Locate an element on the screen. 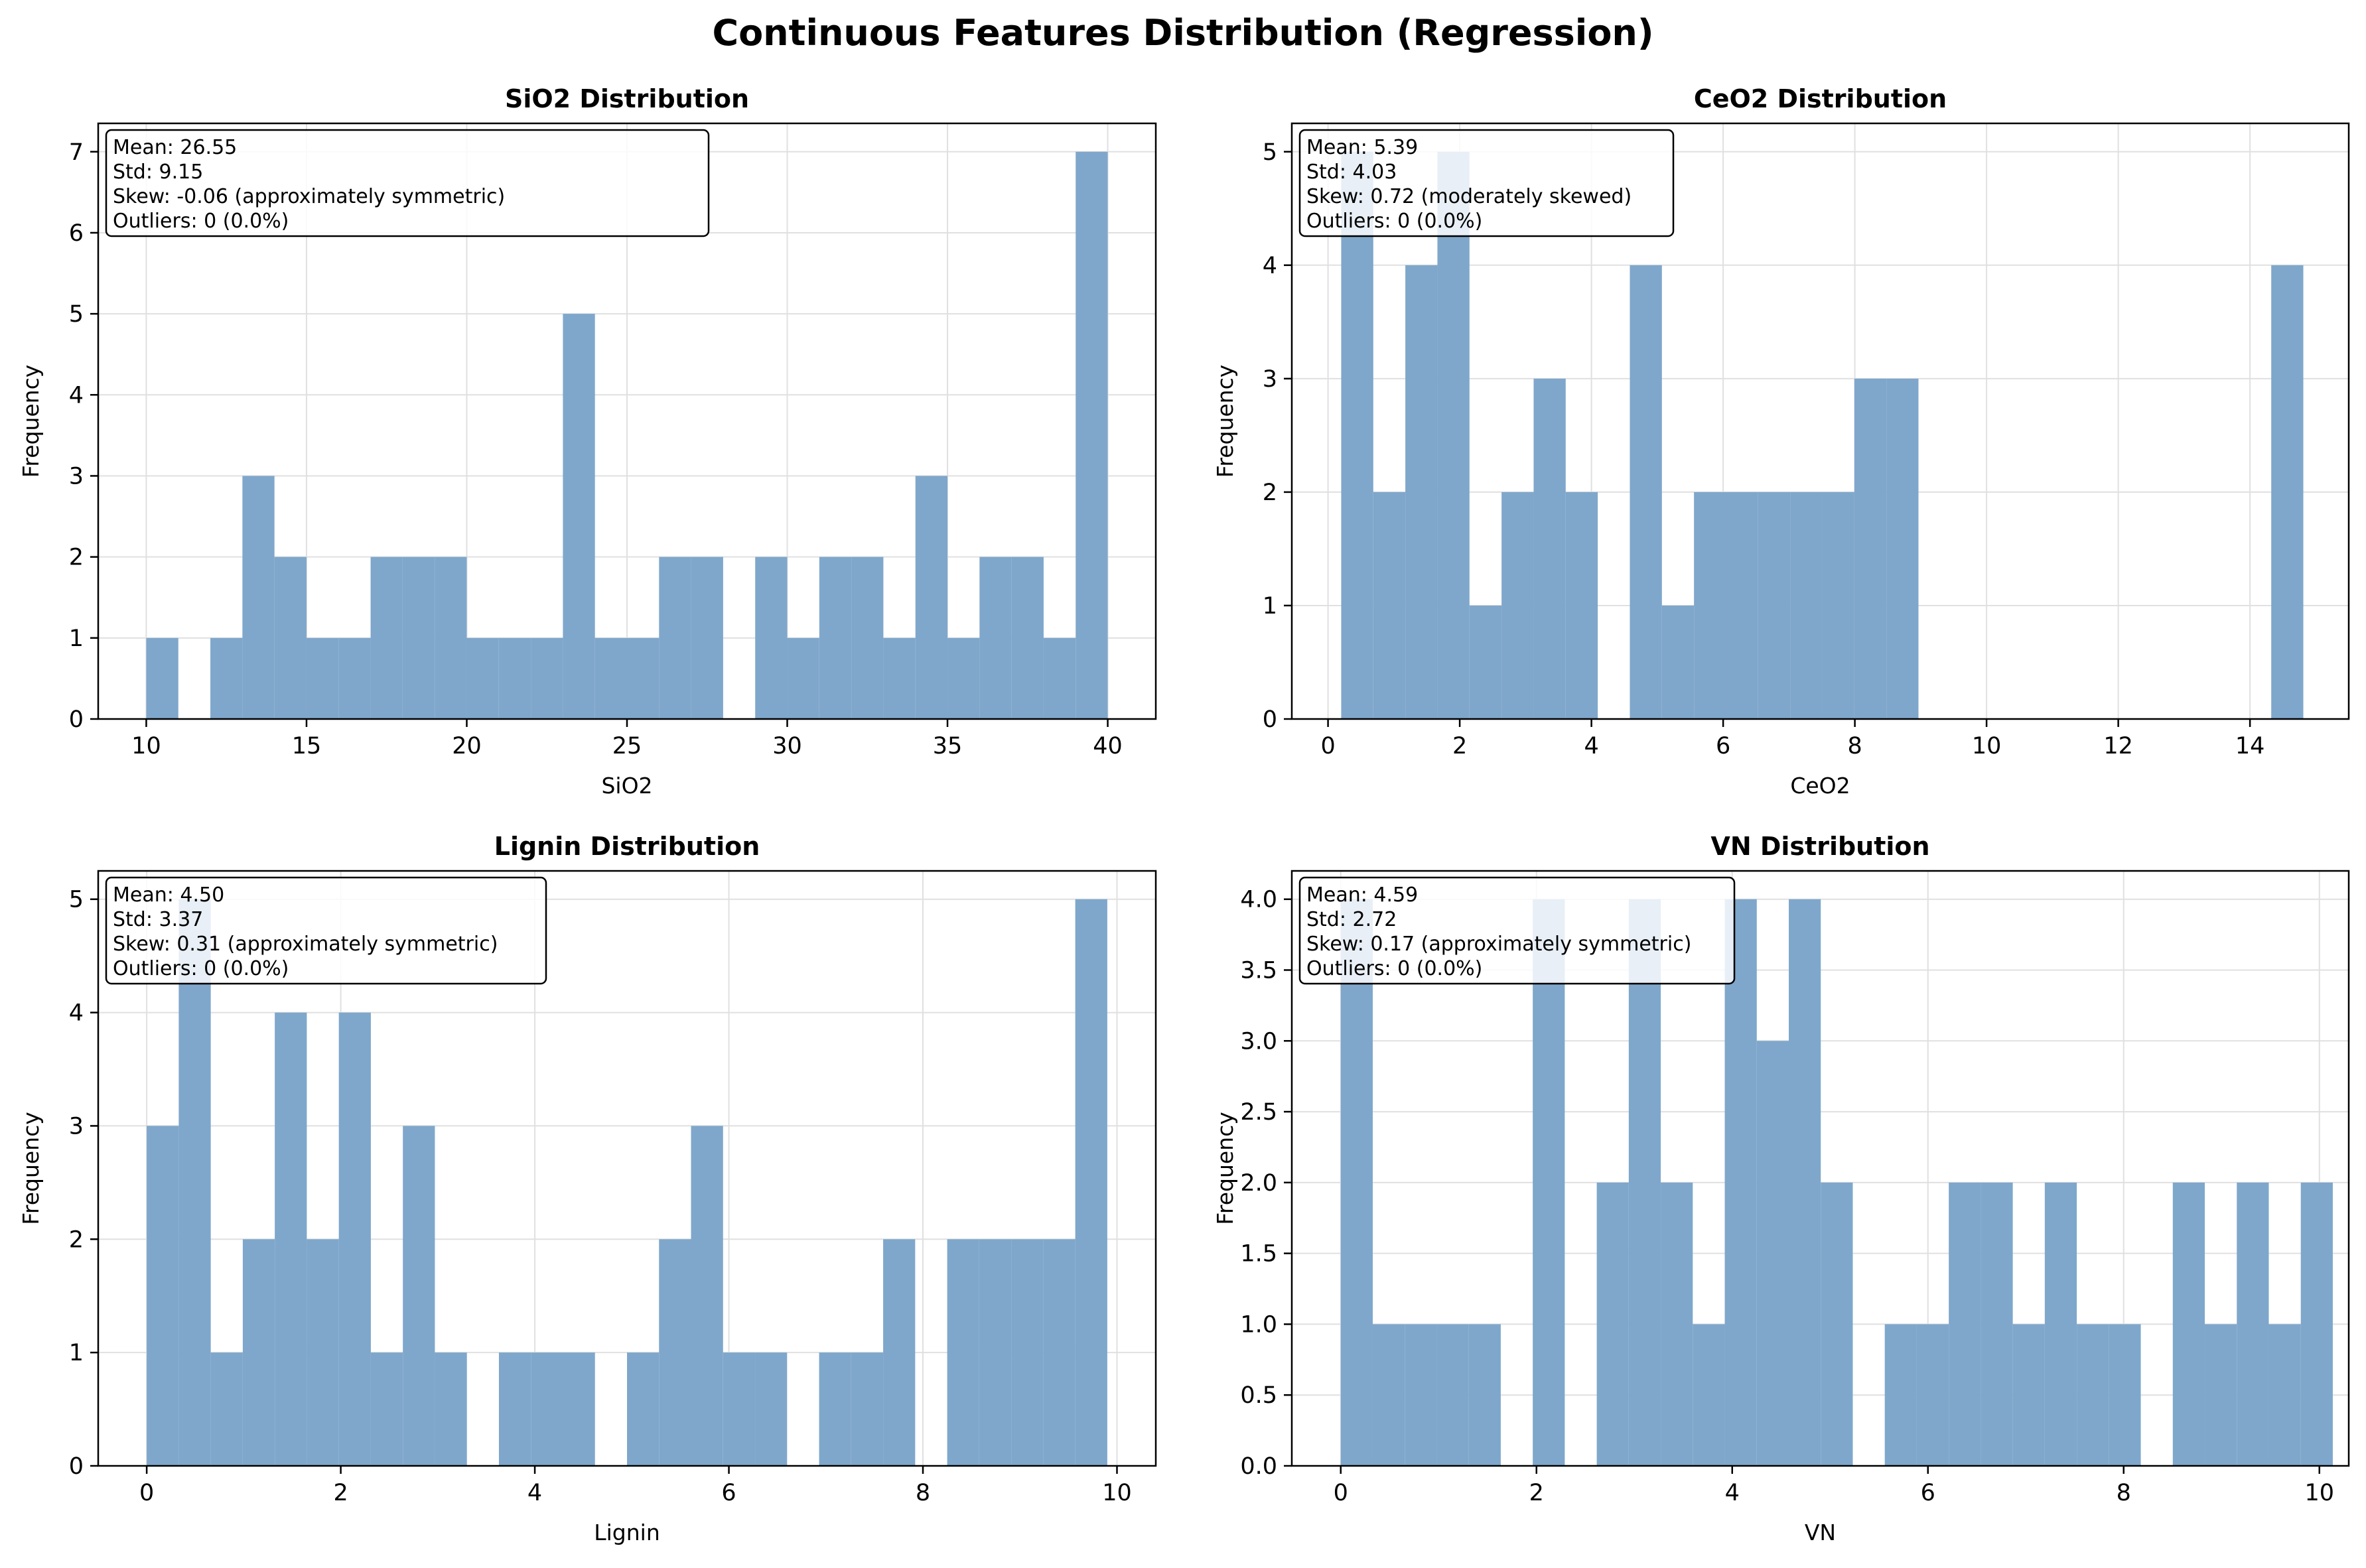  x-axis-label: CeO2 is located at coordinates (1820, 786).